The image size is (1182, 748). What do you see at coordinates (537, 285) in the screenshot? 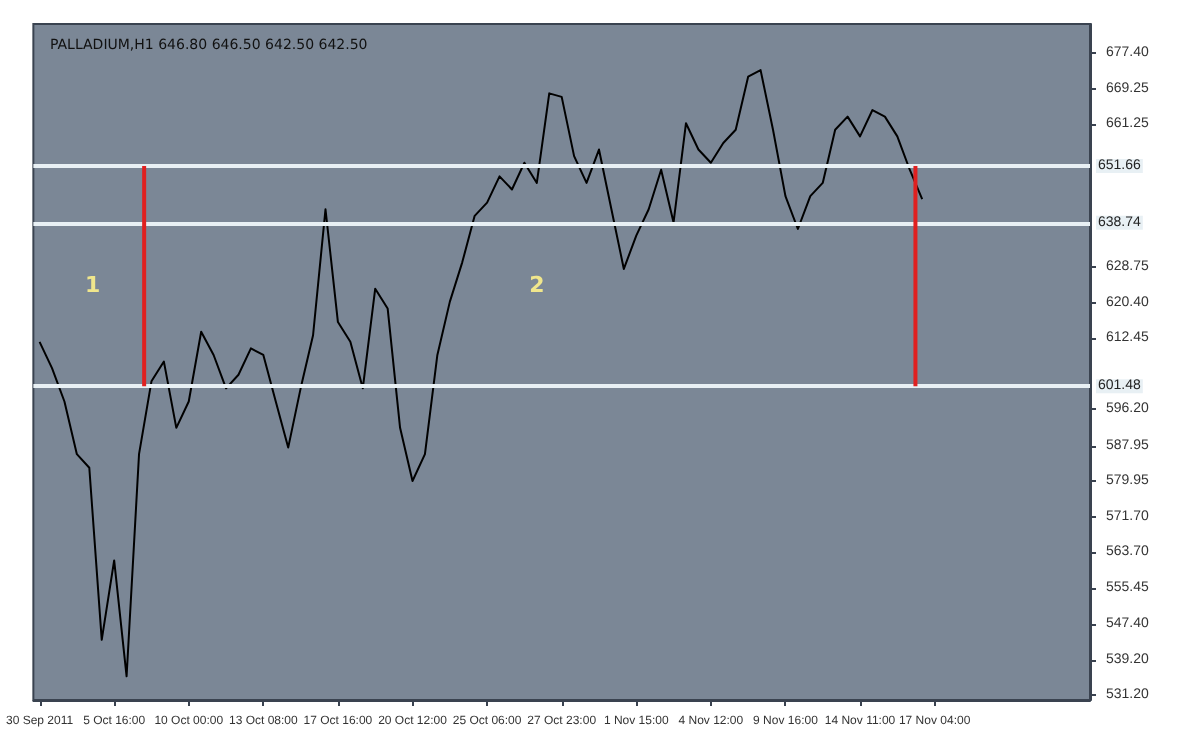
I see `annotation: 2` at bounding box center [537, 285].